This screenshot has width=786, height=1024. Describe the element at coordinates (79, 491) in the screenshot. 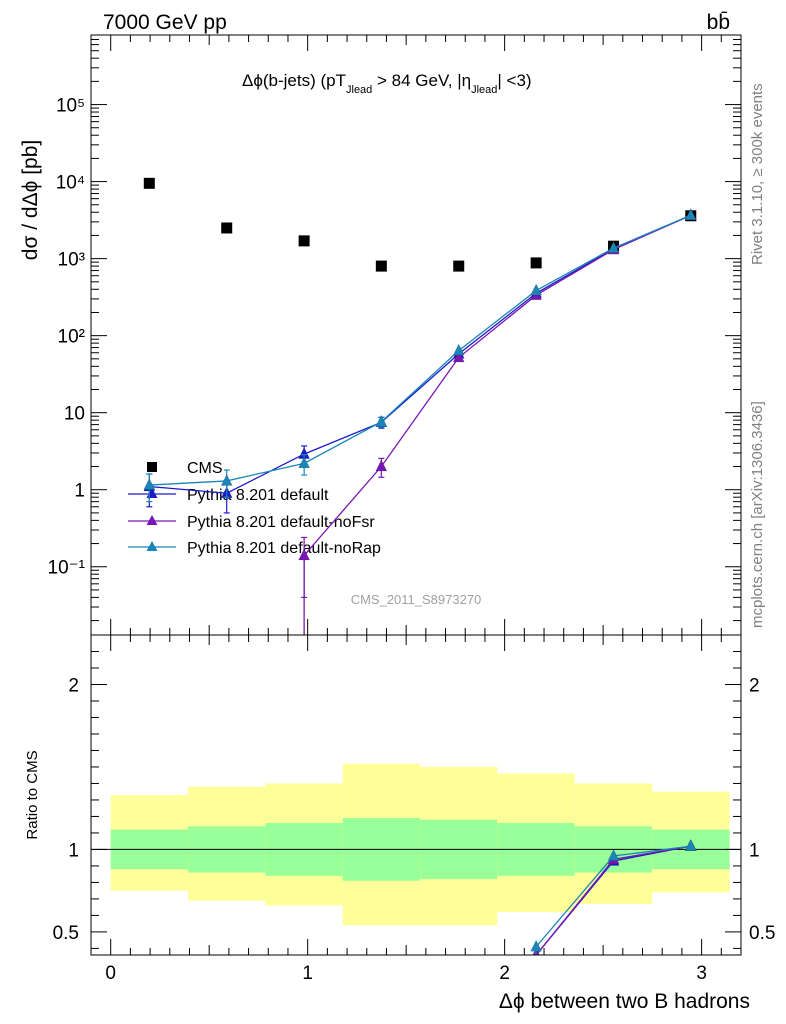

I see `y-tick-label: 1` at that location.